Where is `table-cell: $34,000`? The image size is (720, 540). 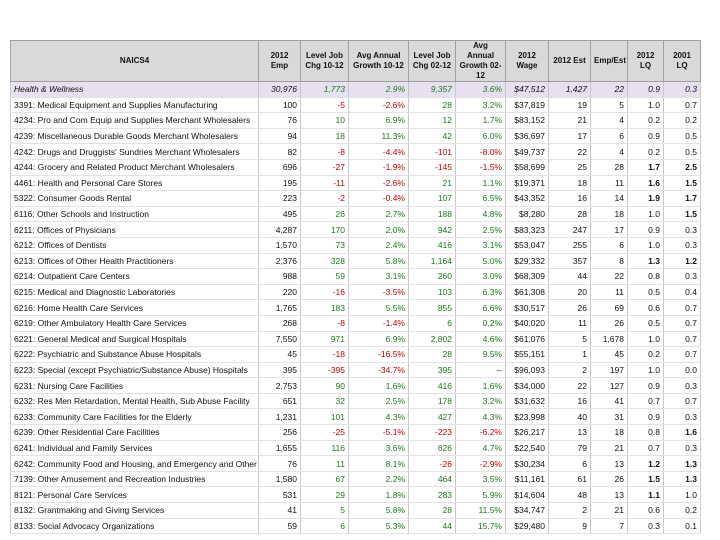
table-cell: $34,000 is located at coordinates (527, 385).